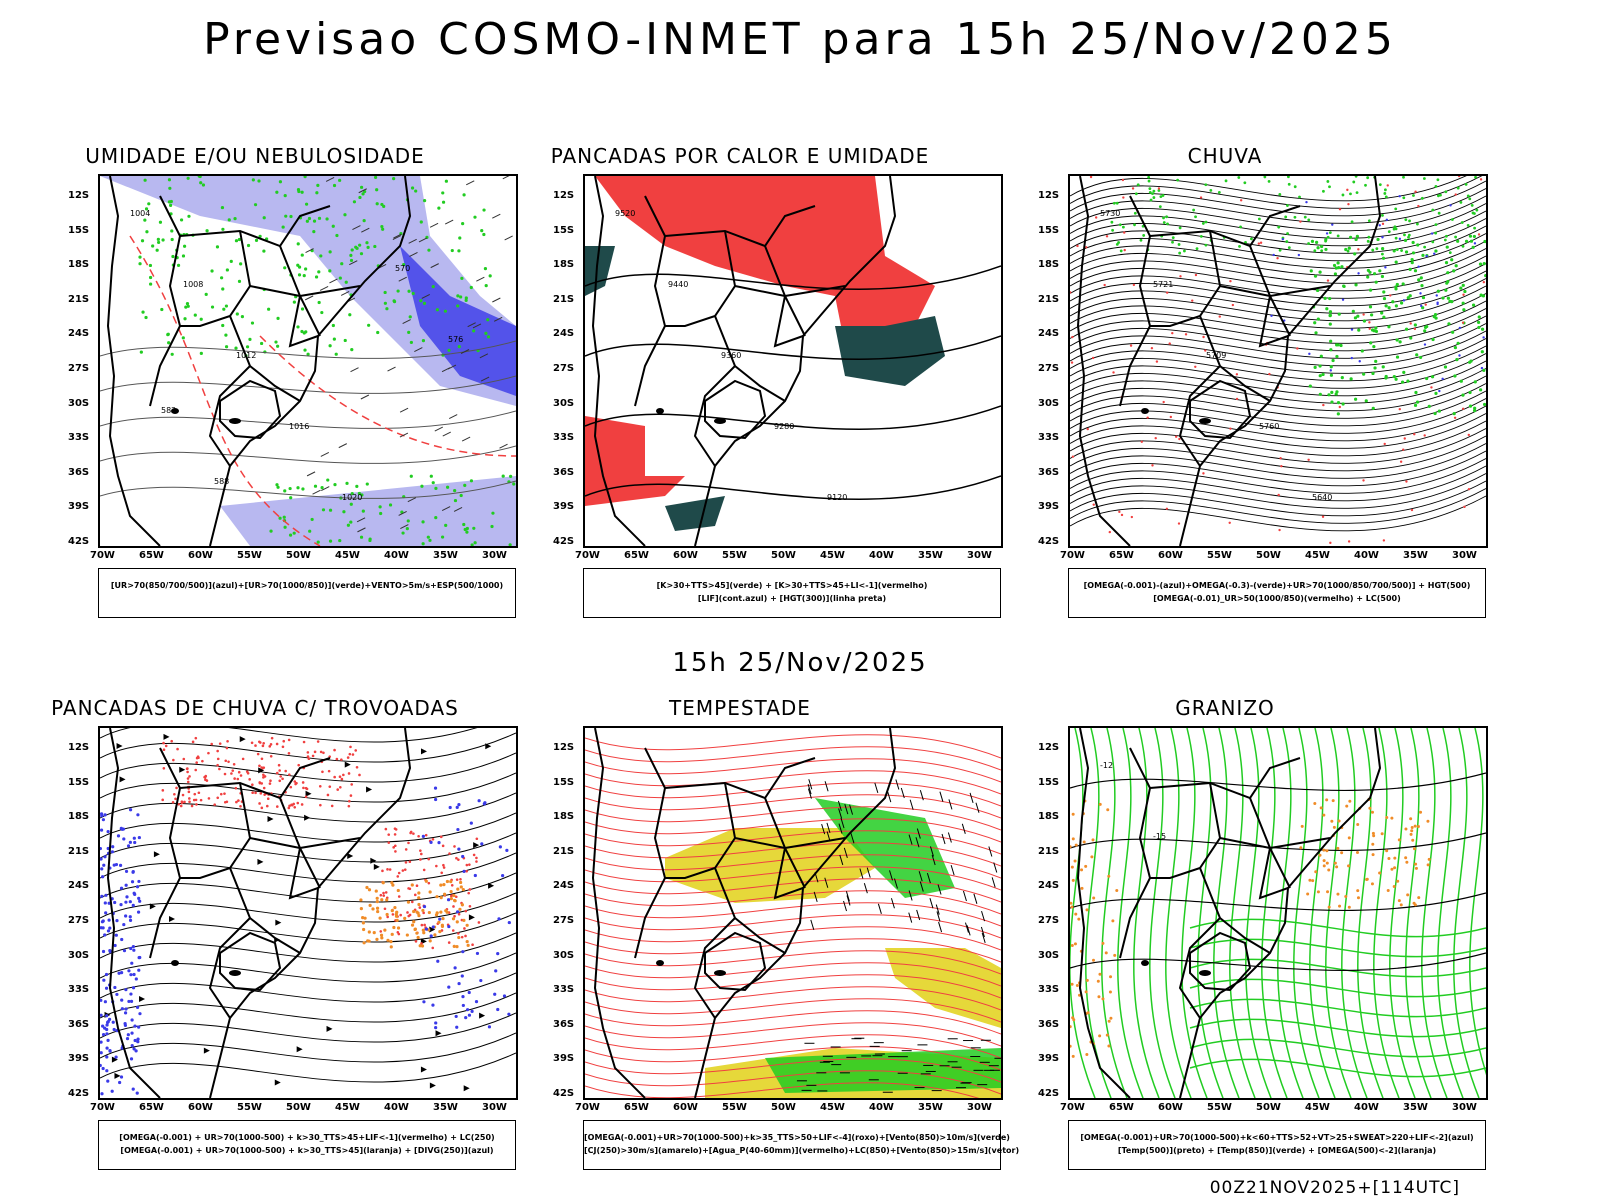 Image resolution: width=1600 pixels, height=1200 pixels. What do you see at coordinates (79, 782) in the screenshot?
I see `lat-tick-label: 15S` at bounding box center [79, 782].